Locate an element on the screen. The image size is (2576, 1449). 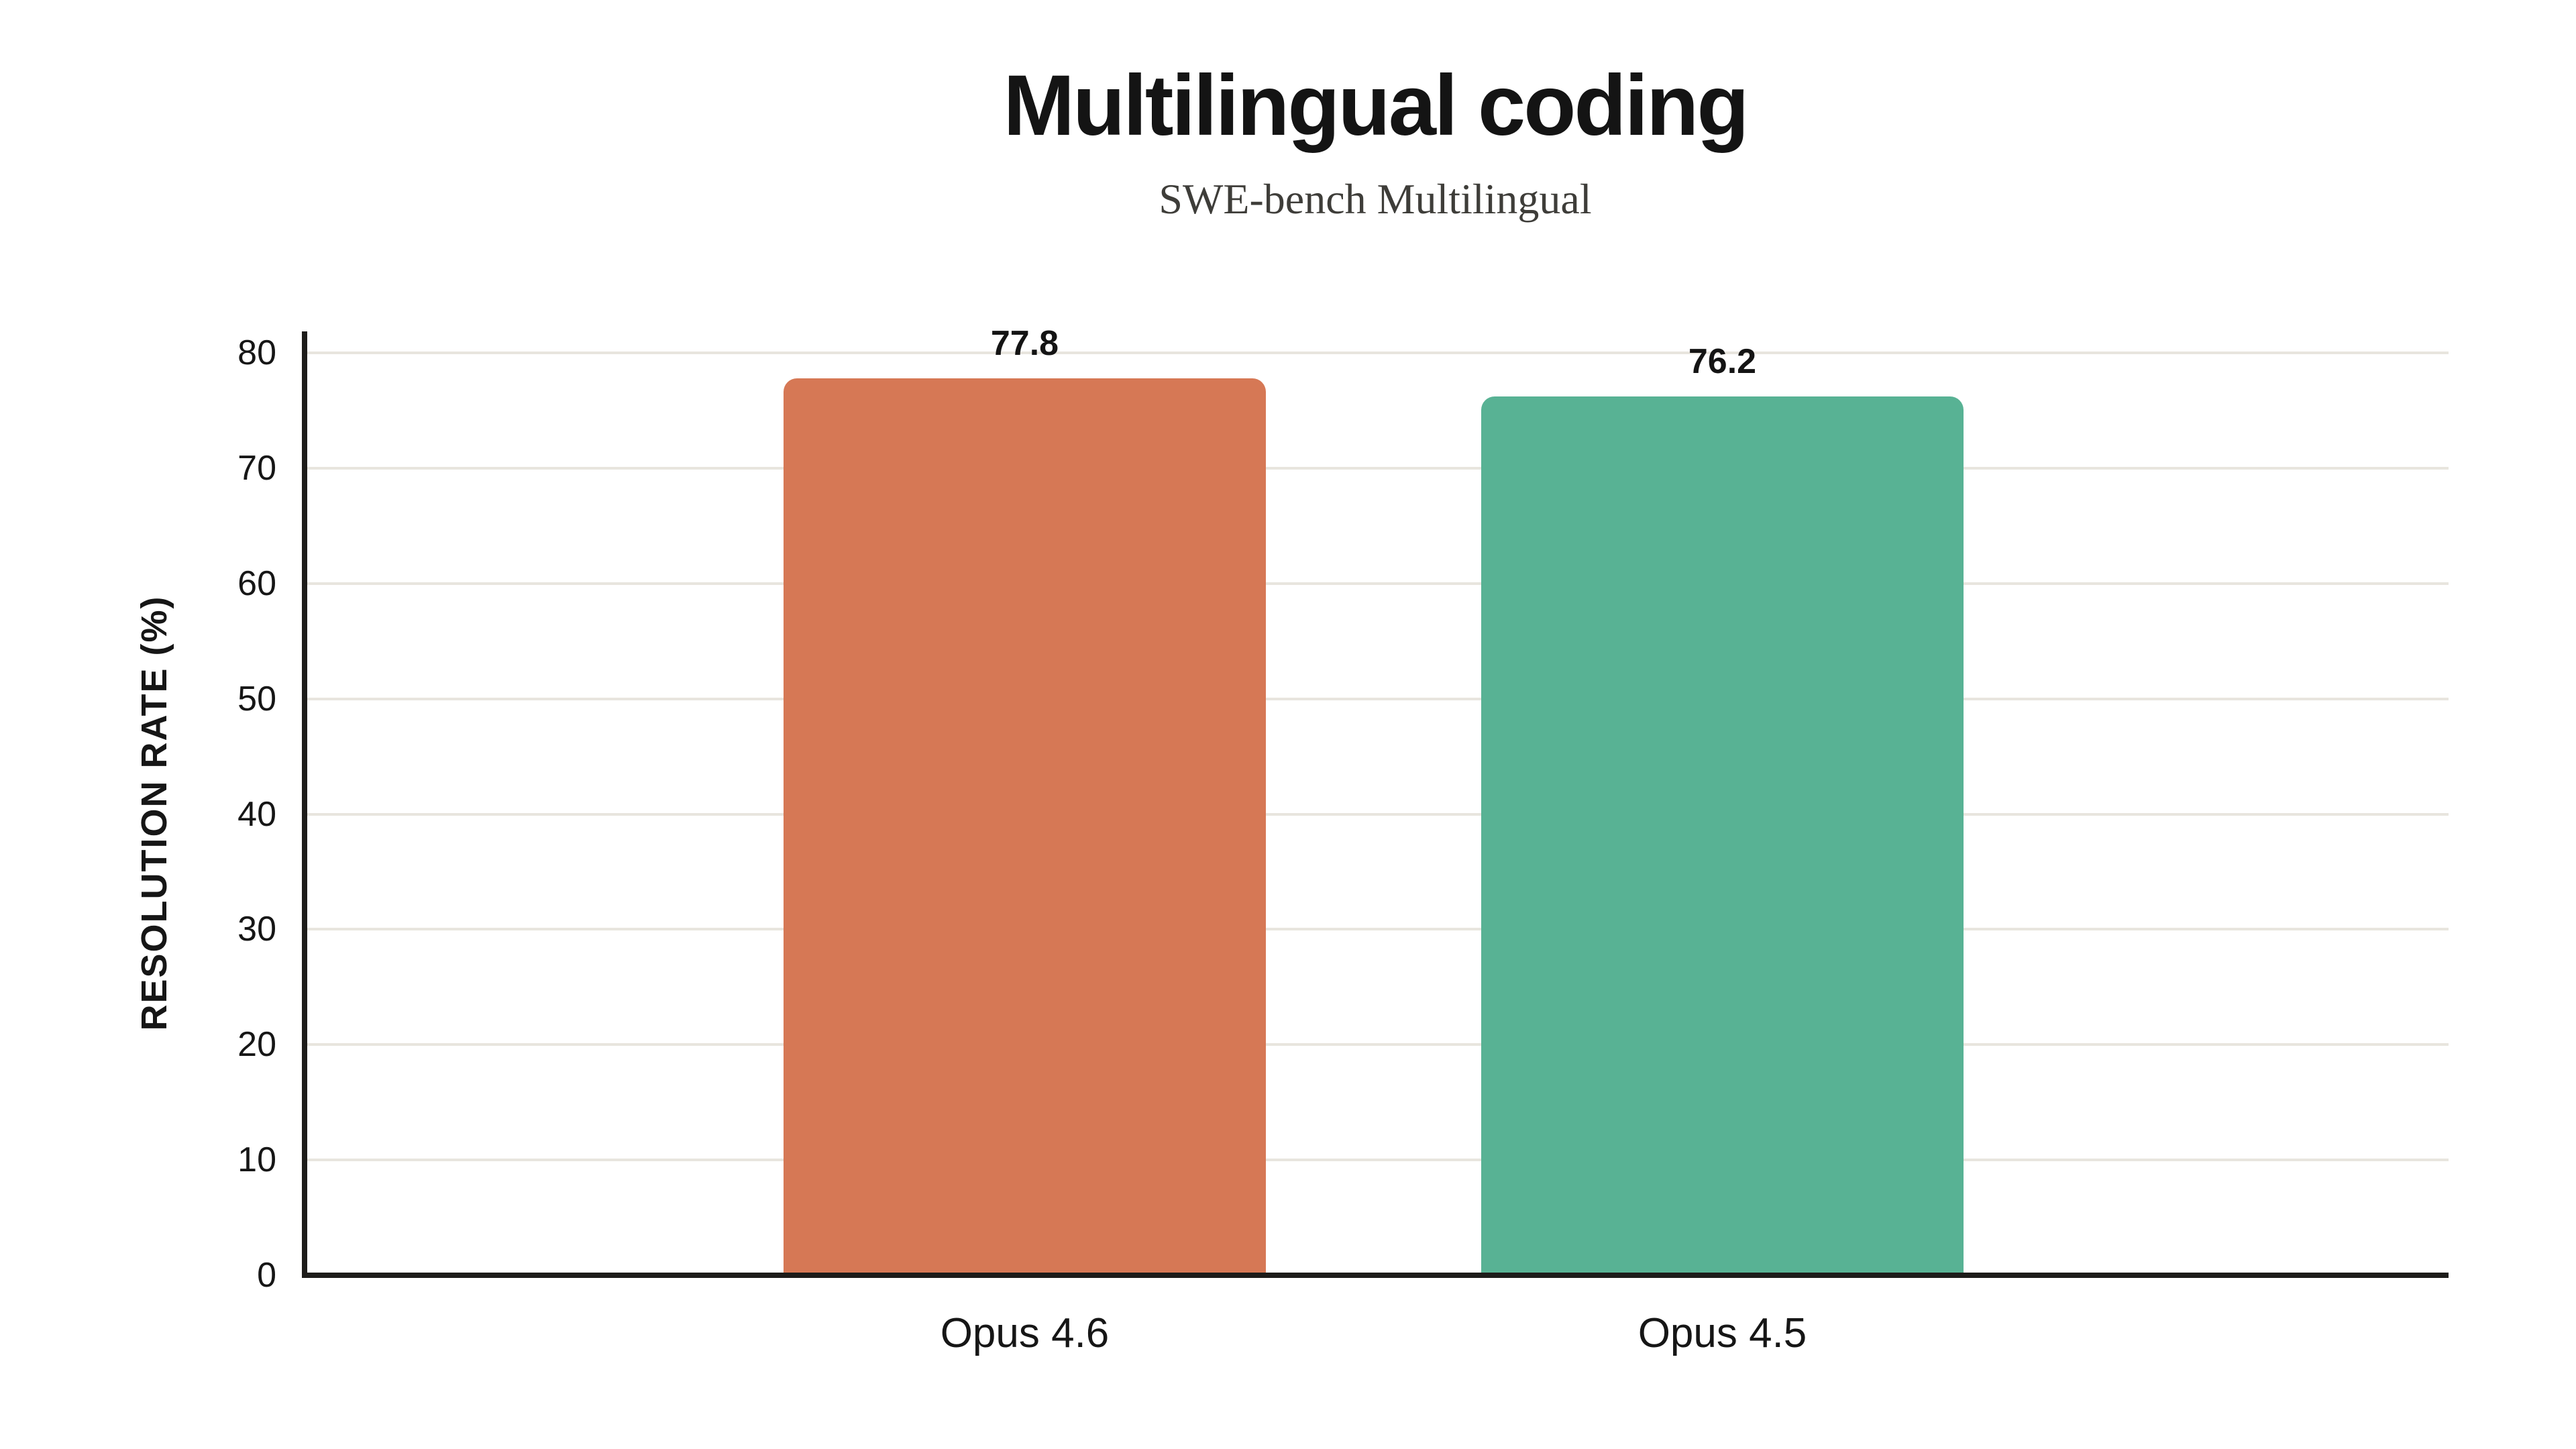
y-tick-60: 60 is located at coordinates (256, 583).